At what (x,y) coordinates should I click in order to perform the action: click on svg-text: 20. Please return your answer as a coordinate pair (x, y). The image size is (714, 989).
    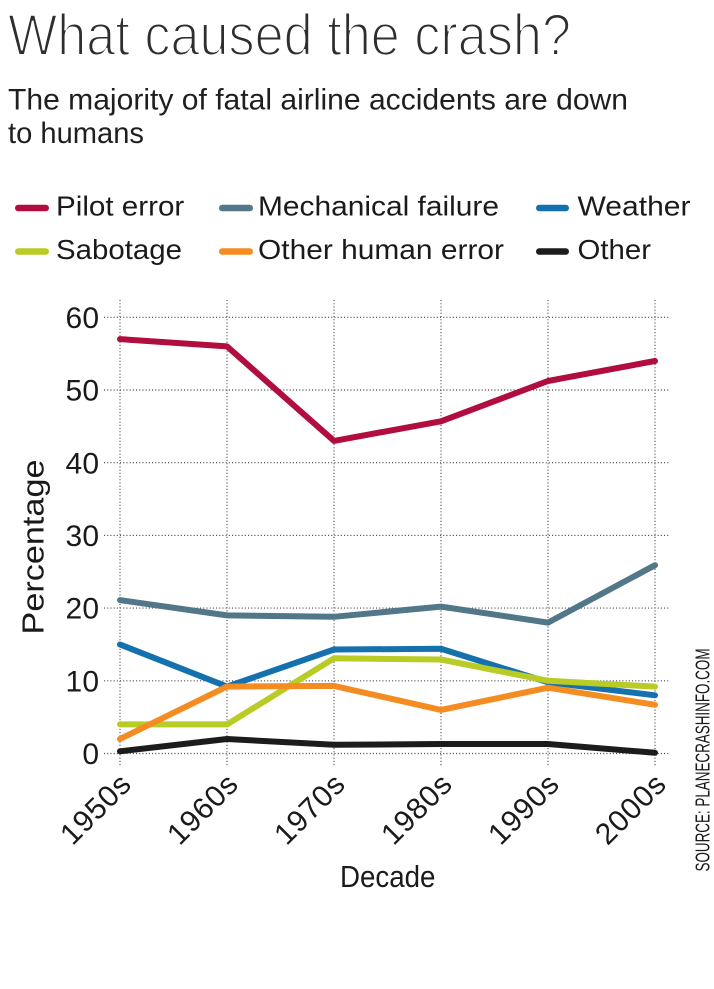
    Looking at the image, I should click on (83, 609).